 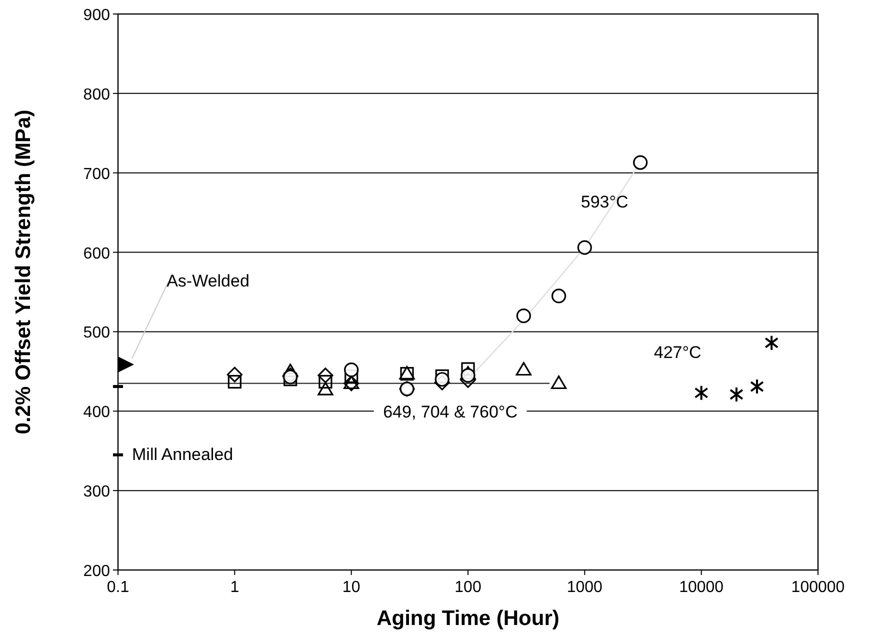 I want to click on x-tick-label: 100, so click(x=468, y=587).